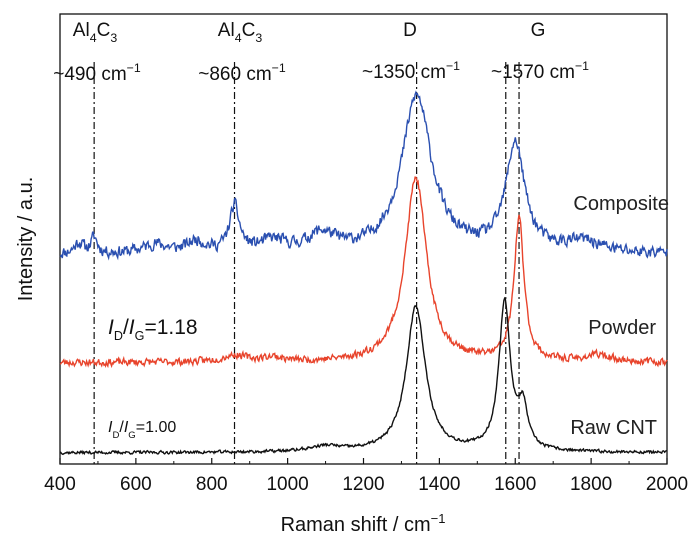 This screenshot has height=544, width=700. What do you see at coordinates (97, 73) in the screenshot?
I see `peak-wavenumber-0: ~490 cm−1` at bounding box center [97, 73].